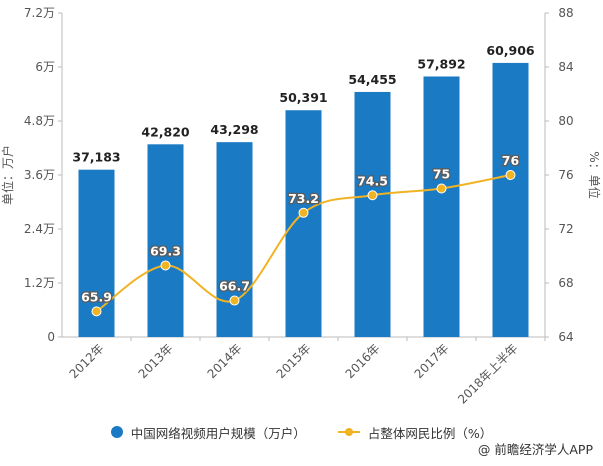  Describe the element at coordinates (165, 250) in the screenshot. I see `line-point-label: 69.3` at that location.